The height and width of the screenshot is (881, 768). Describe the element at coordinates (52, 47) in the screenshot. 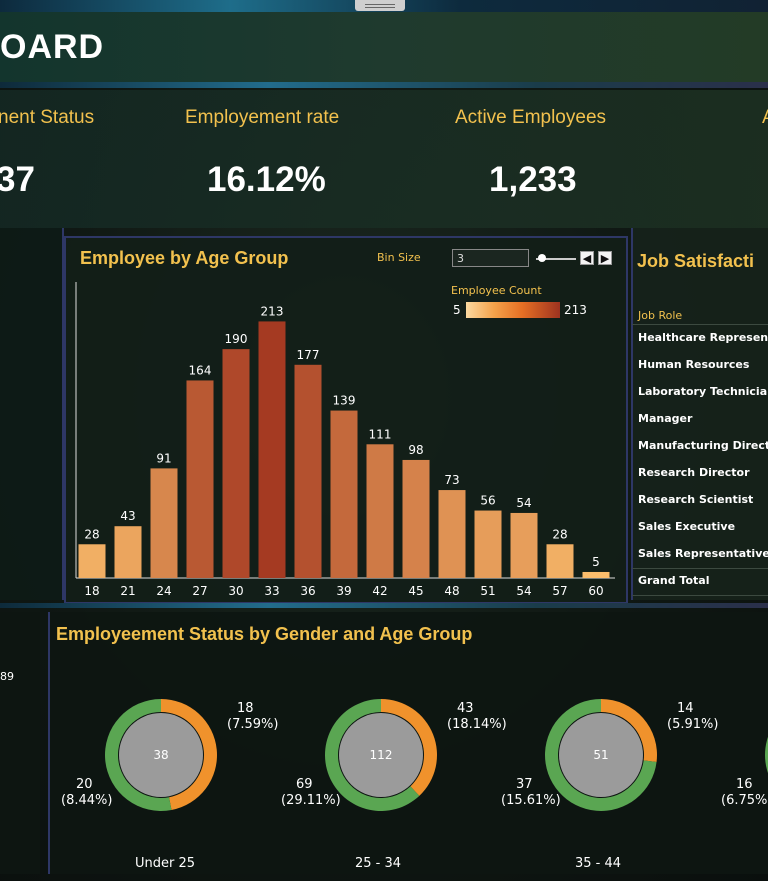

I see `page-title: OARD` at that location.